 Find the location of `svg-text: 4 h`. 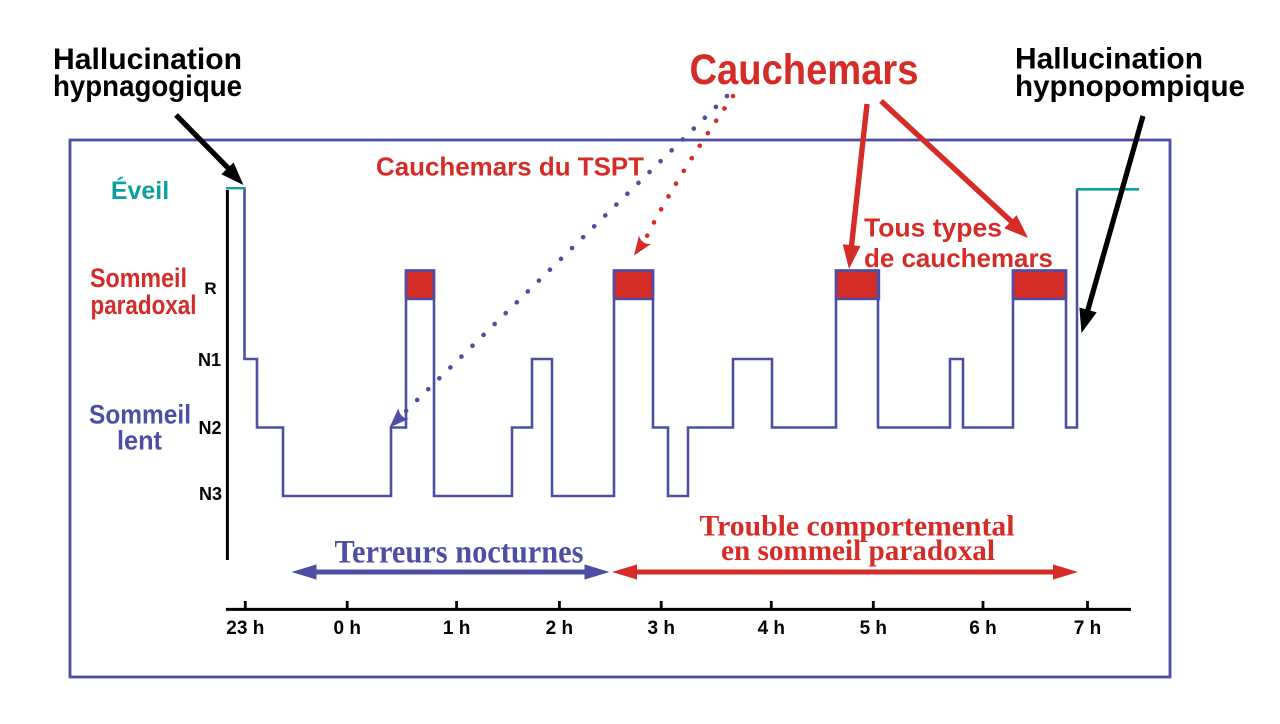

svg-text: 4 h is located at coordinates (771, 628).